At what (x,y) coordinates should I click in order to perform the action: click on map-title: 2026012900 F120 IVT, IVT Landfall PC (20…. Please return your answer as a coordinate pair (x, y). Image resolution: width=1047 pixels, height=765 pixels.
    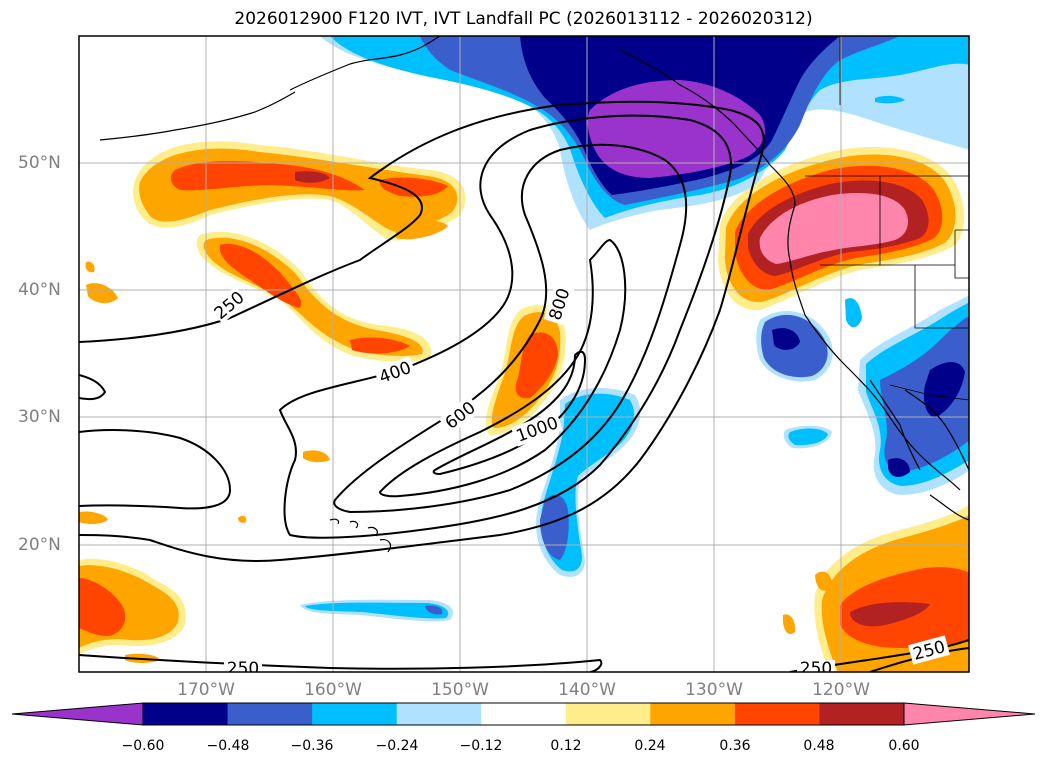
    Looking at the image, I should click on (523, 19).